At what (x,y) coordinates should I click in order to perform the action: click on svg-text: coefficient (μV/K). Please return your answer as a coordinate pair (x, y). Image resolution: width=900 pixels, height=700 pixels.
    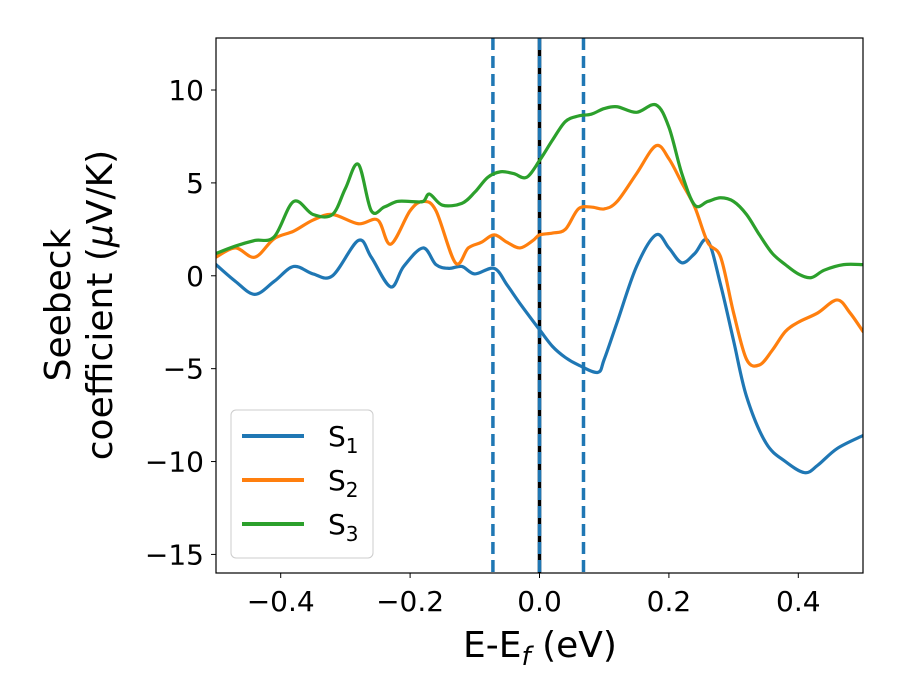
    Looking at the image, I should click on (100, 305).